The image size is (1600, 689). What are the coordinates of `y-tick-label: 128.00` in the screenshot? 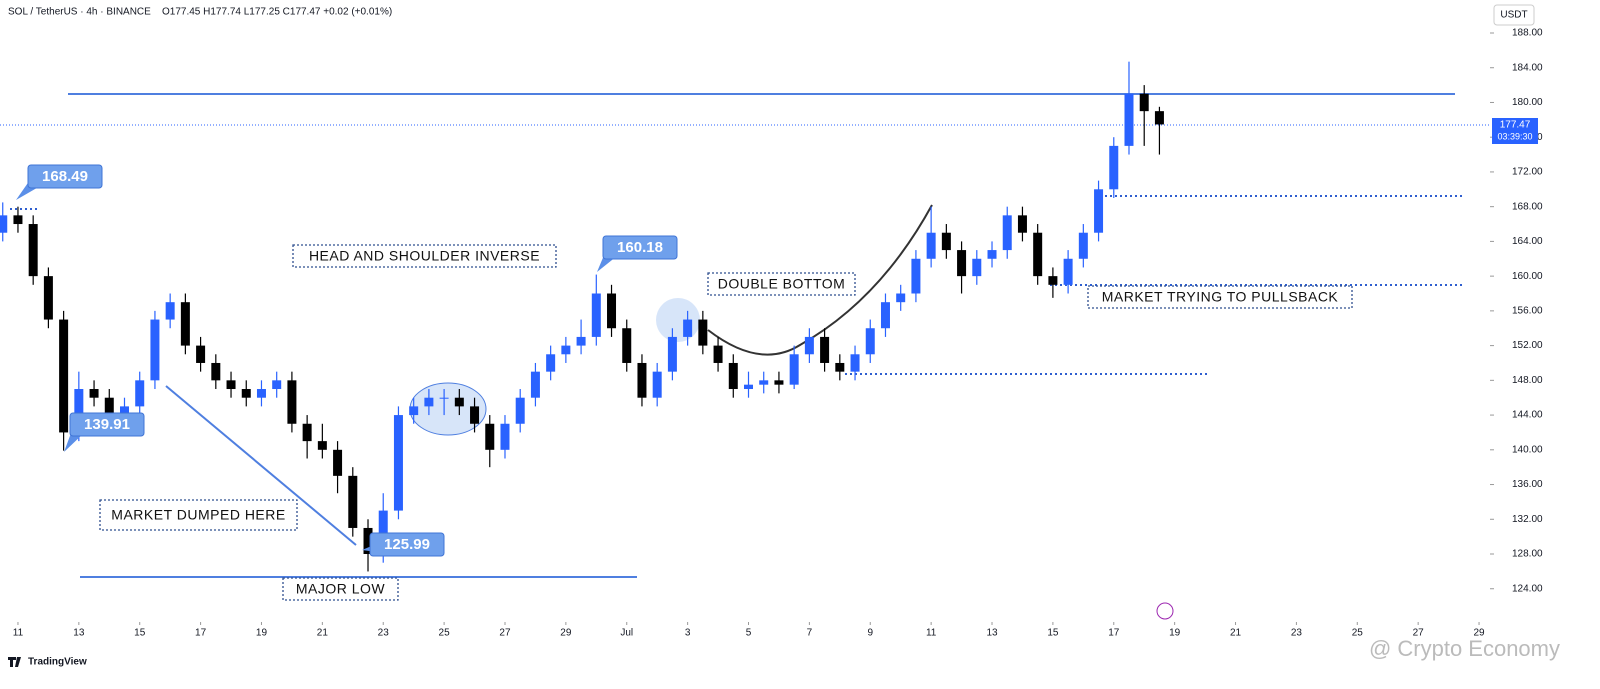 It's located at (1527, 554).